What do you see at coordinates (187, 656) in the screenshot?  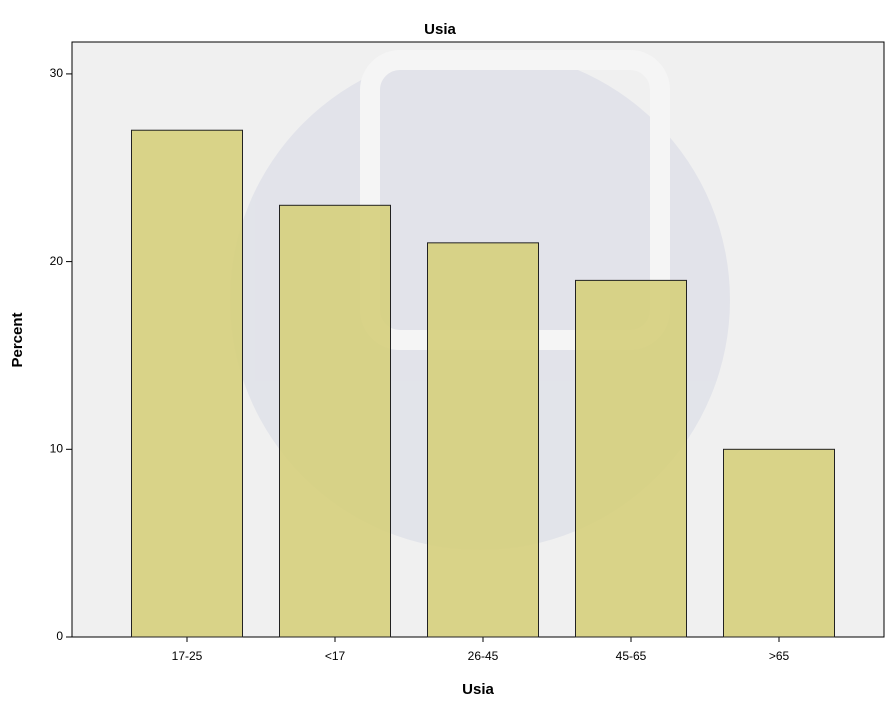 I see `x-tick-label: 17-25` at bounding box center [187, 656].